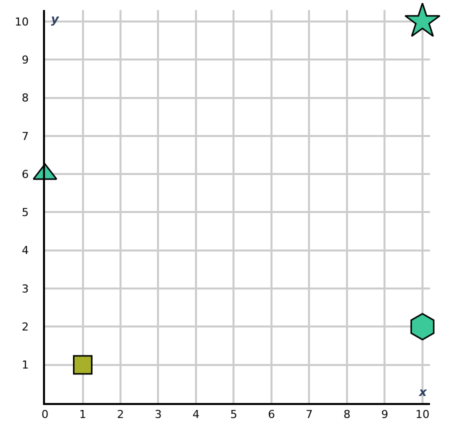  What do you see at coordinates (25, 213) in the screenshot?
I see `y-tick-label: 5` at bounding box center [25, 213].